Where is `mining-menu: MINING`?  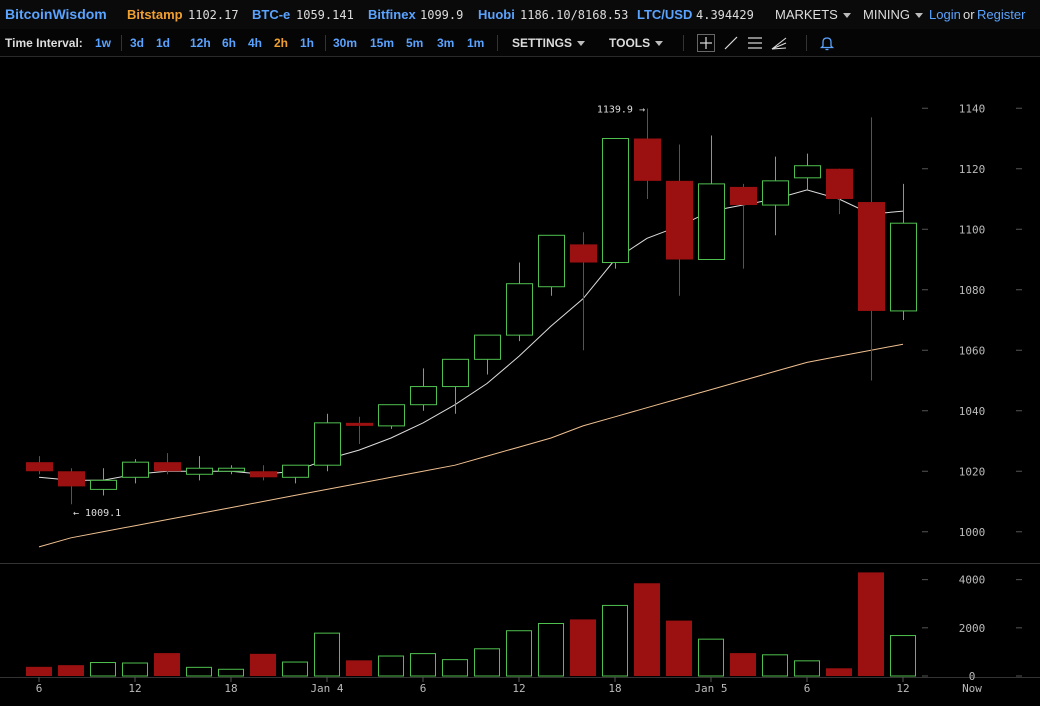 mining-menu: MINING is located at coordinates (893, 14).